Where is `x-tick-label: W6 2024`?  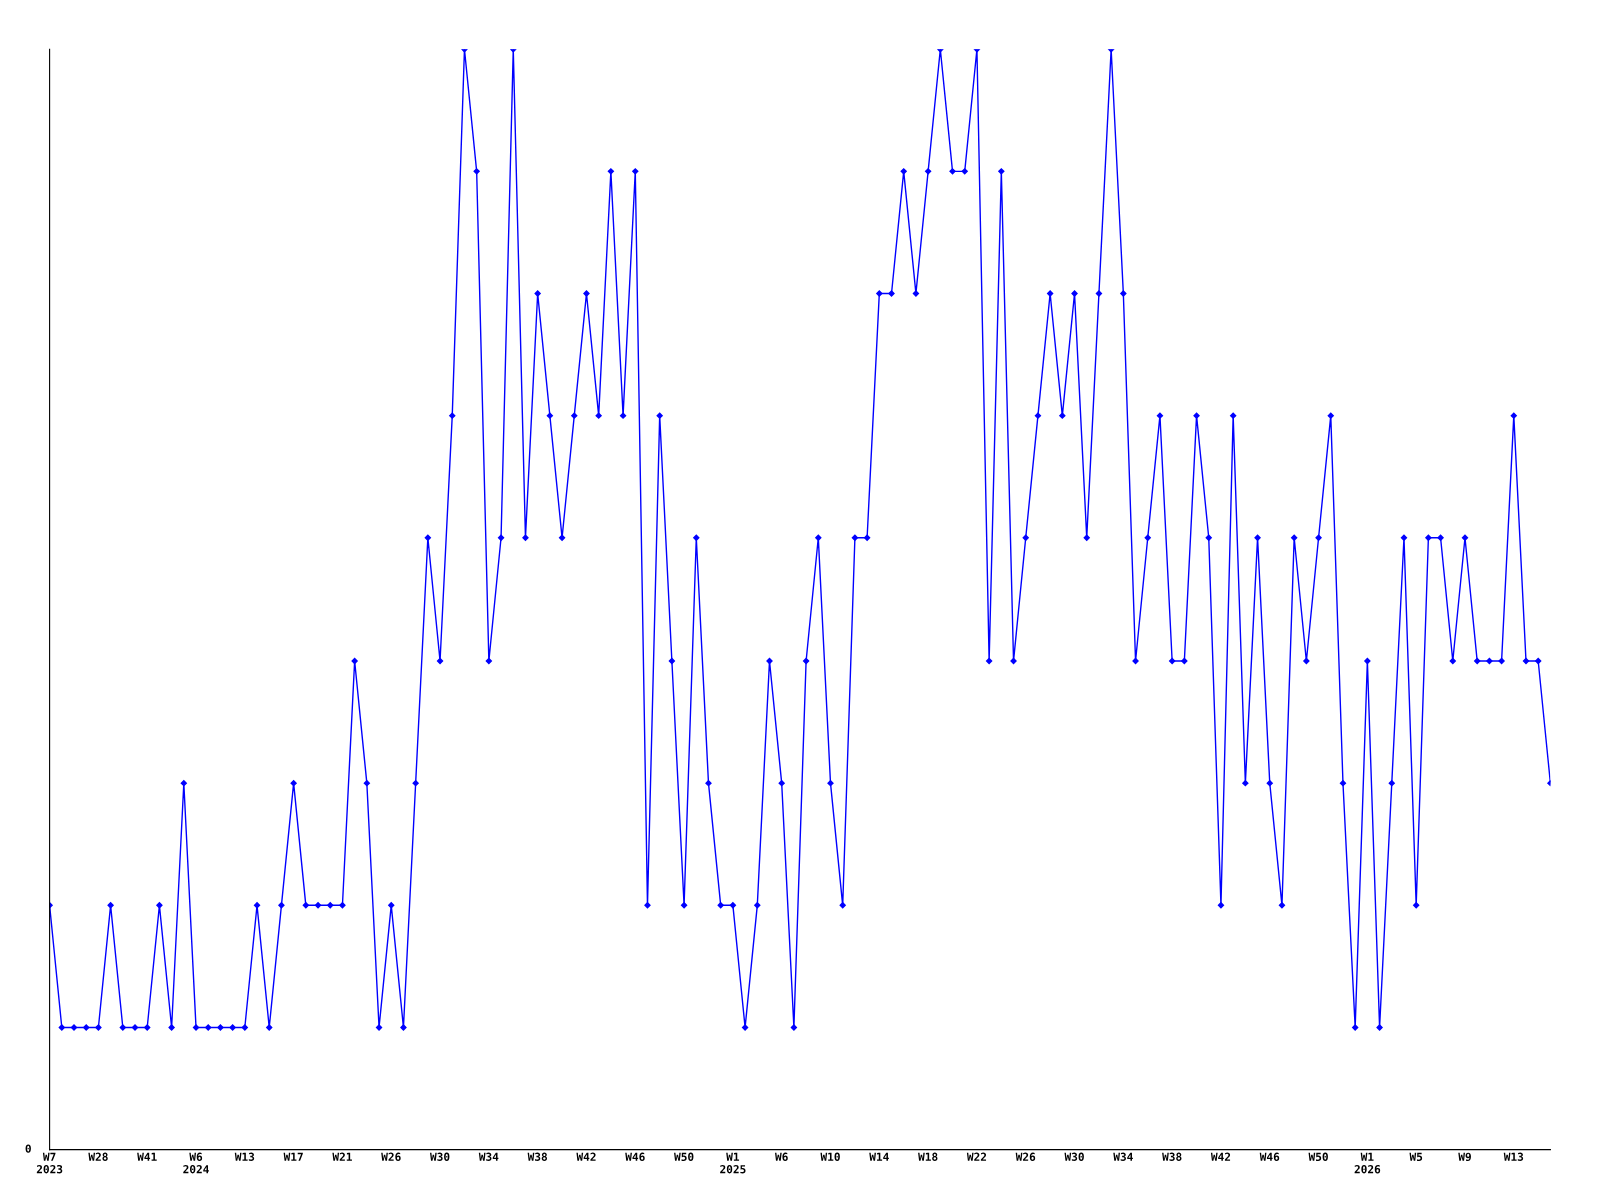 x-tick-label: W6 2024 is located at coordinates (196, 1163).